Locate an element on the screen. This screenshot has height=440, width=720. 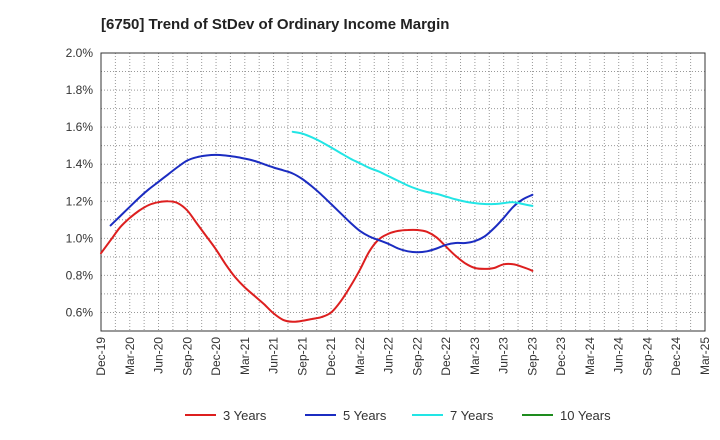
legend-label: 10 Years is located at coordinates (585, 415).